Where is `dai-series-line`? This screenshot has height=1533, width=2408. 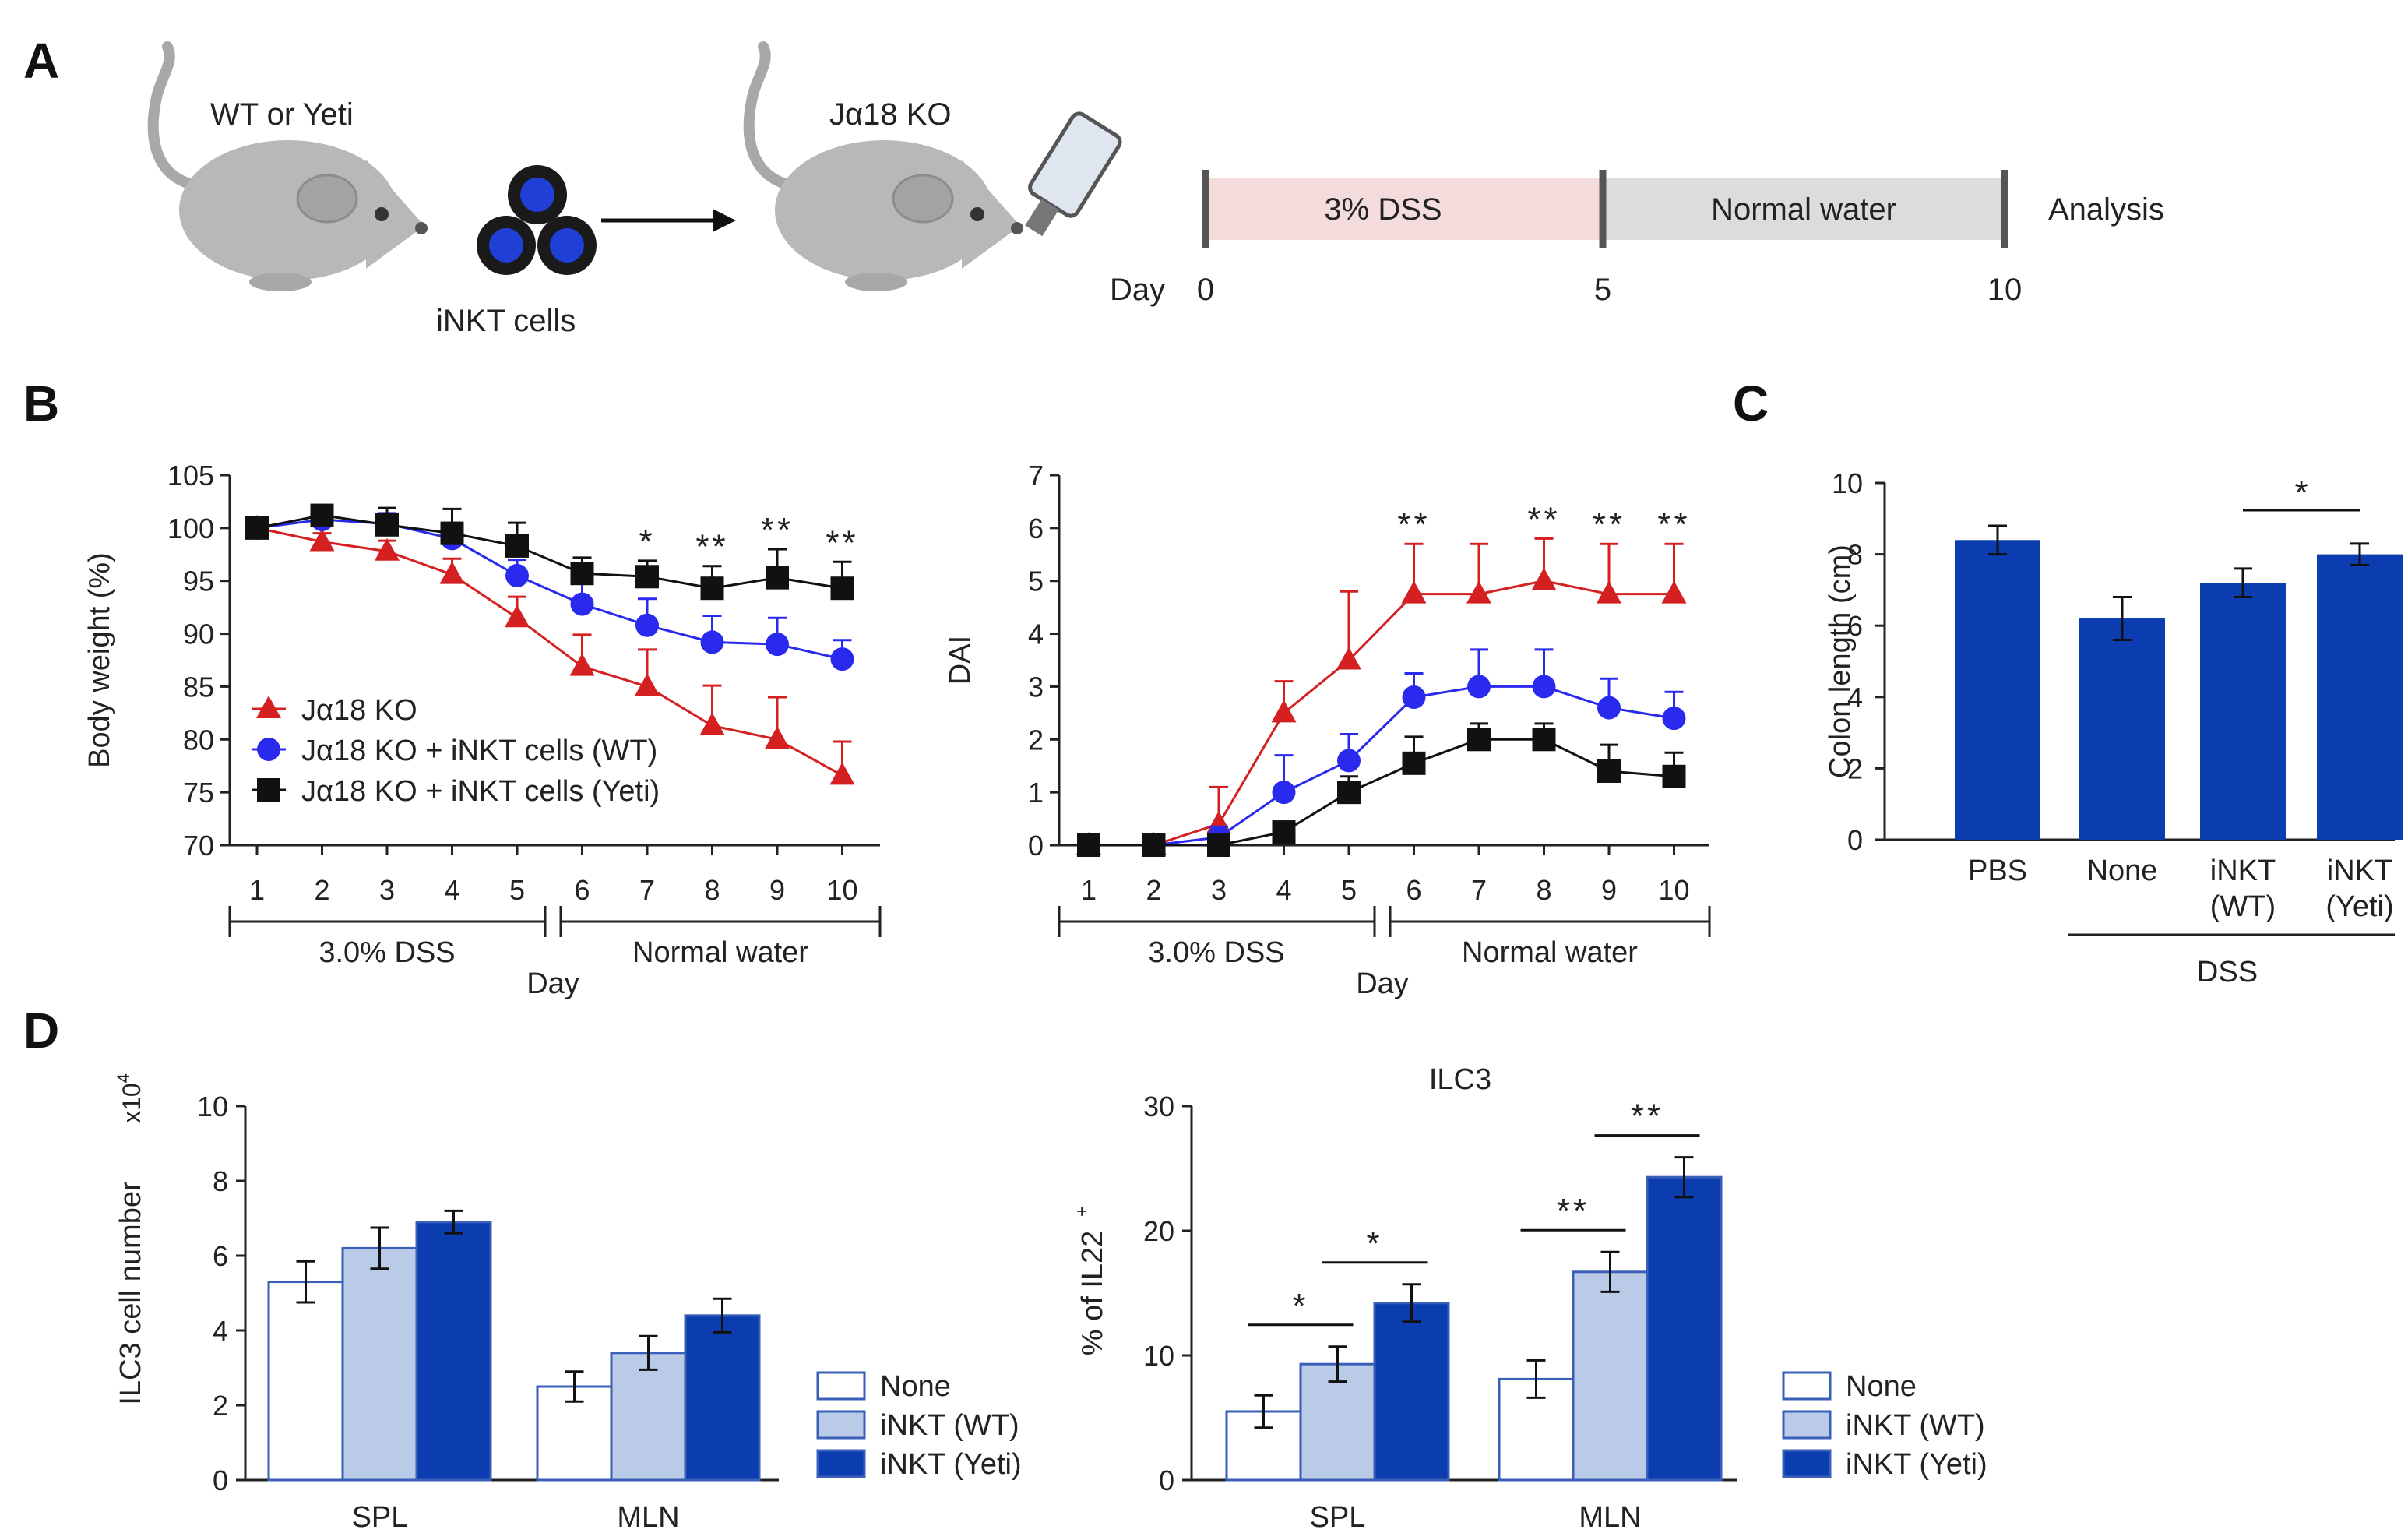
dai-series-line is located at coordinates (1381, 766).